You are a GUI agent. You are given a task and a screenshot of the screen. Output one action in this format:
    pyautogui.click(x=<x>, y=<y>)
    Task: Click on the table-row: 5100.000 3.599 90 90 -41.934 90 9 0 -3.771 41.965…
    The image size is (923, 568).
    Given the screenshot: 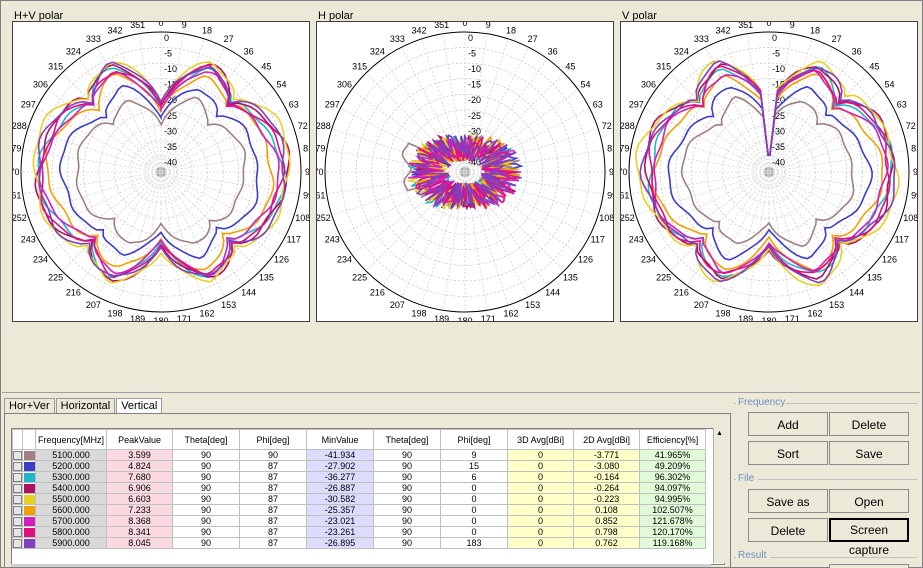 What is the action you would take?
    pyautogui.click(x=359, y=455)
    